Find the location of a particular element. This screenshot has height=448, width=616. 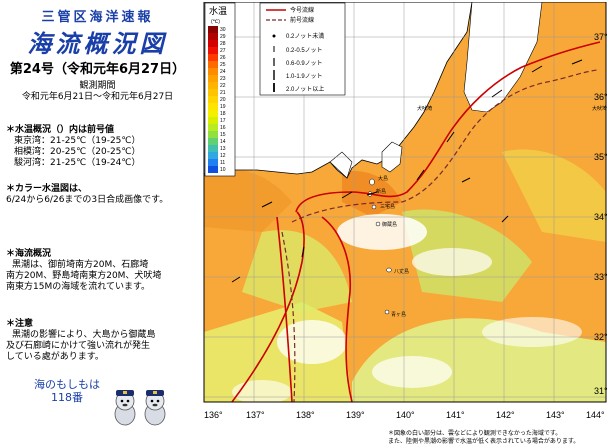

sst-note-line1: ＊カラー水温図は、 is located at coordinates (47, 189).